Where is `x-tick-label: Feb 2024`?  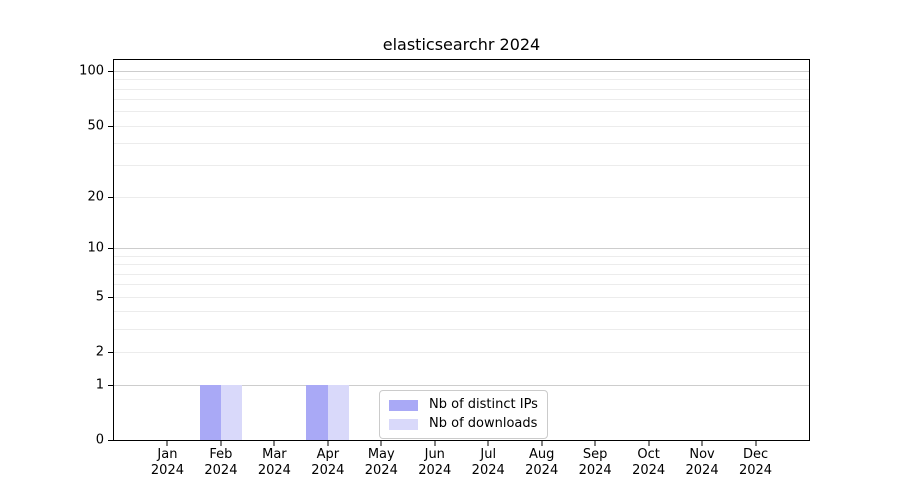 x-tick-label: Feb 2024 is located at coordinates (220, 463).